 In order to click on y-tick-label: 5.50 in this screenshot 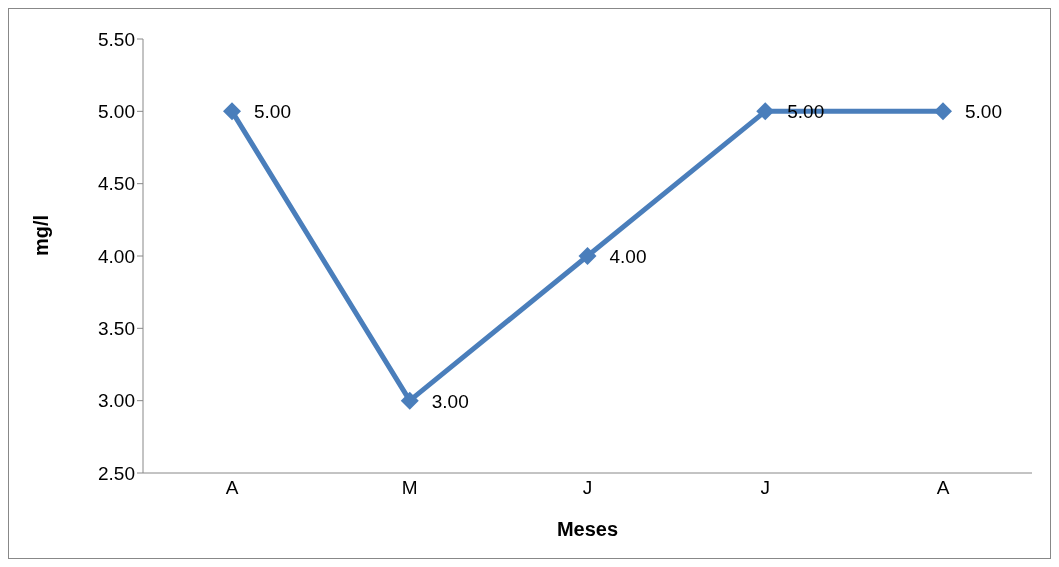, I will do `click(116, 39)`.